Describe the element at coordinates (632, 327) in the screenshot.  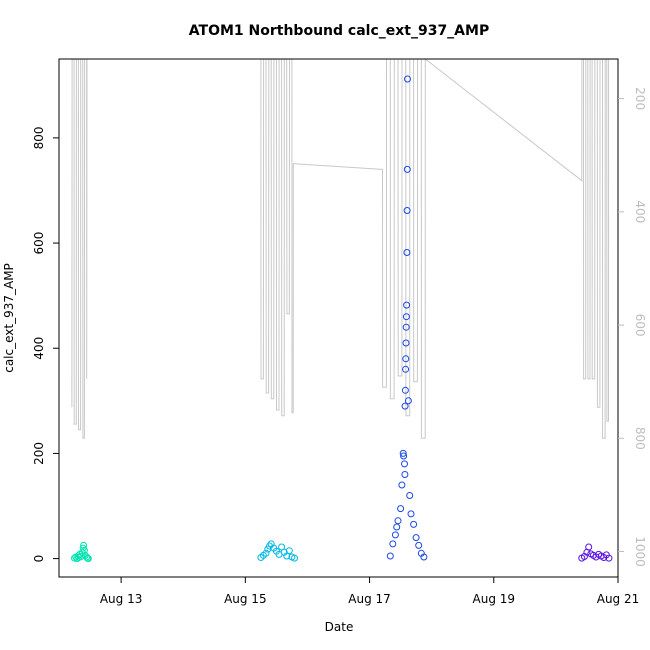
I see `y2-axis: 200 400 600 800 1000` at that location.